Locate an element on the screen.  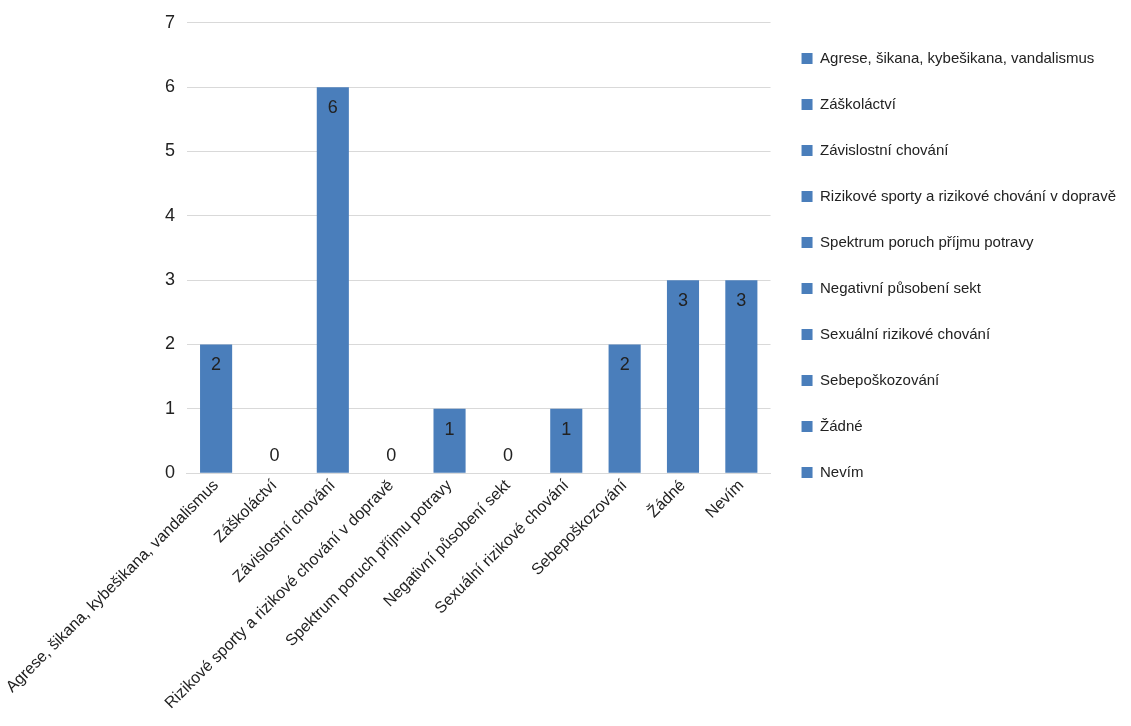
legend-label: Záškoláctví is located at coordinates (858, 103).